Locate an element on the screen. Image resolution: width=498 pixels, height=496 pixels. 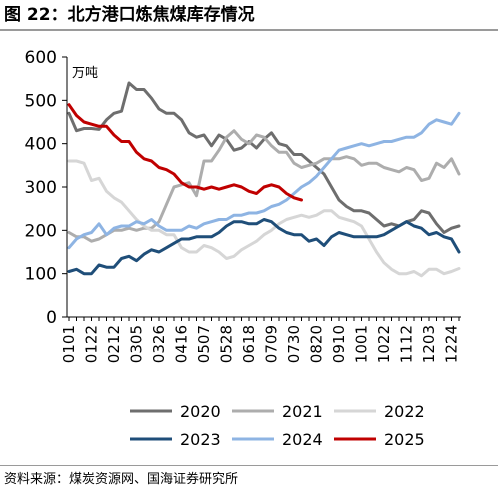
title-divider is located at coordinates (249, 30).